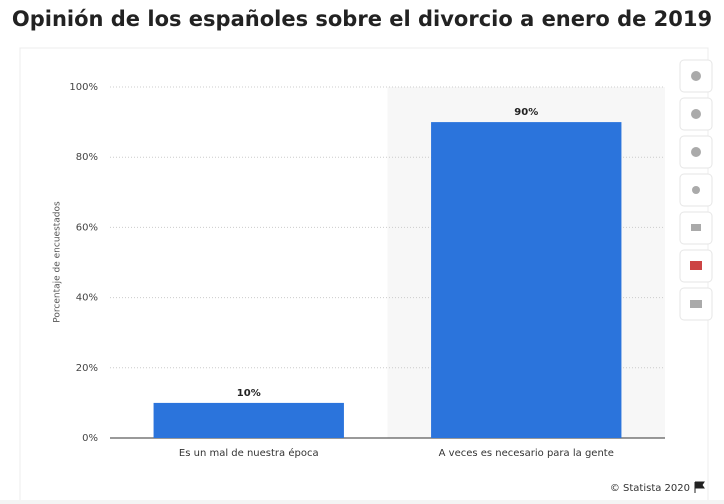 Image resolution: width=724 pixels, height=504 pixels. Describe the element at coordinates (87, 227) in the screenshot. I see `y-tick-label: 60%` at that location.